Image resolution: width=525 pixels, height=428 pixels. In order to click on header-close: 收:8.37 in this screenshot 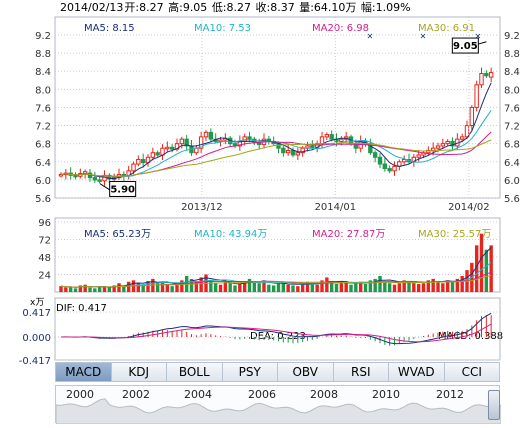, I will do `click(275, 7)`.